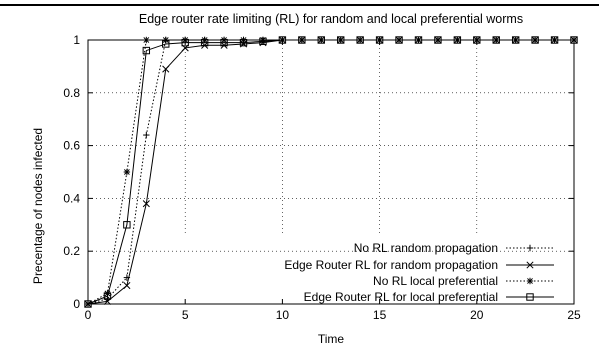  Describe the element at coordinates (71, 93) in the screenshot. I see `y-tick-label: 0.8` at that location.